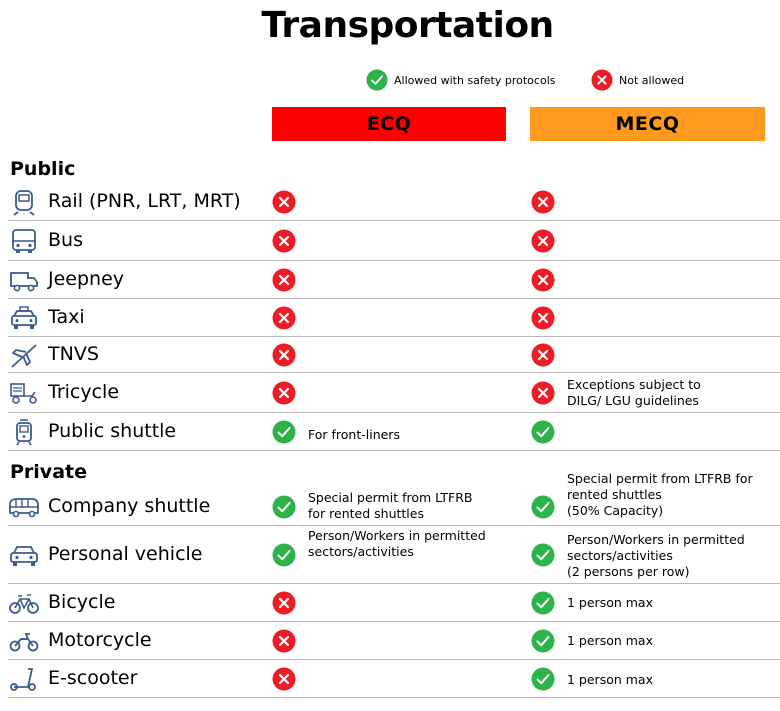 This screenshot has width=780, height=711. Describe the element at coordinates (24, 641) in the screenshot. I see `motorcycle-icon` at that location.